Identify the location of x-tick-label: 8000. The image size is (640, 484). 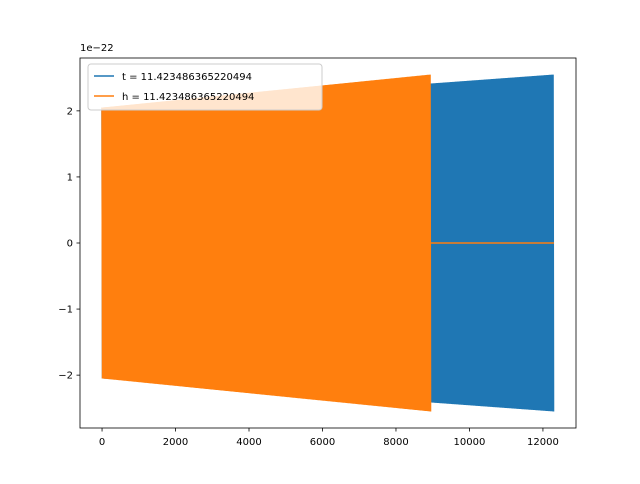
(395, 442).